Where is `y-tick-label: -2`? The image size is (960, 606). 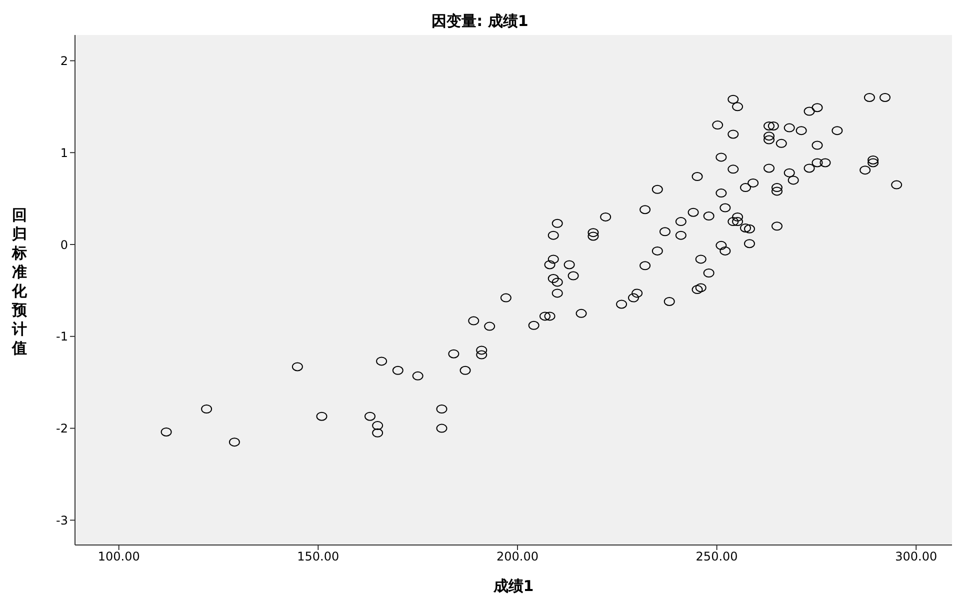
y-tick-label: -2 is located at coordinates (62, 429).